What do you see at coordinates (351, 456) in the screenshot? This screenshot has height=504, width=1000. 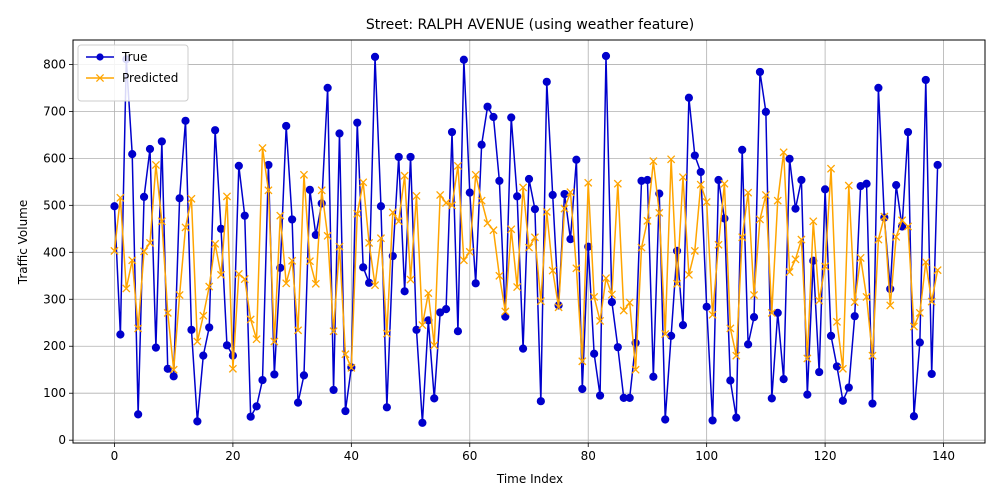 I see `x-tick-label: 40` at bounding box center [351, 456].